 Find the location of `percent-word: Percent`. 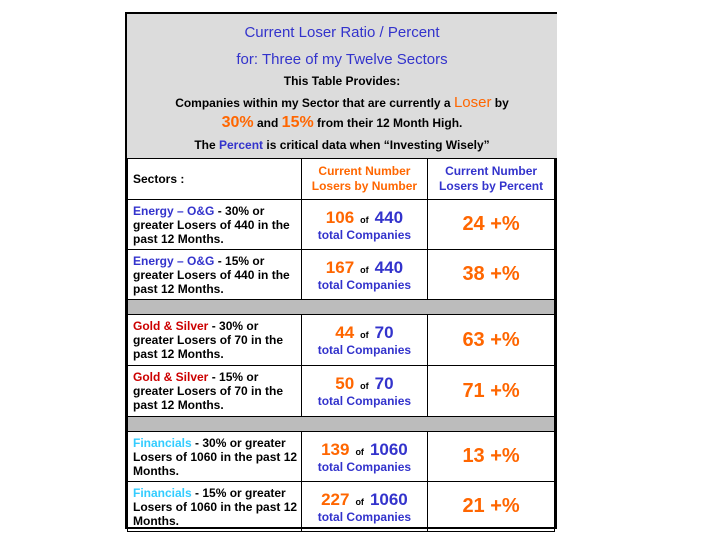

percent-word: Percent is located at coordinates (241, 145).